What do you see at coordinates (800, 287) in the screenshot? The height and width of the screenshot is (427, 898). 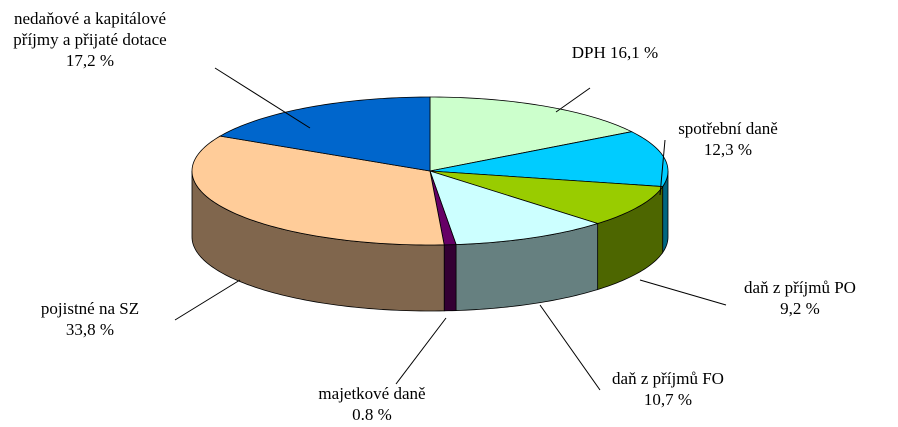 I see `category-name: daň z příjmů PO` at bounding box center [800, 287].